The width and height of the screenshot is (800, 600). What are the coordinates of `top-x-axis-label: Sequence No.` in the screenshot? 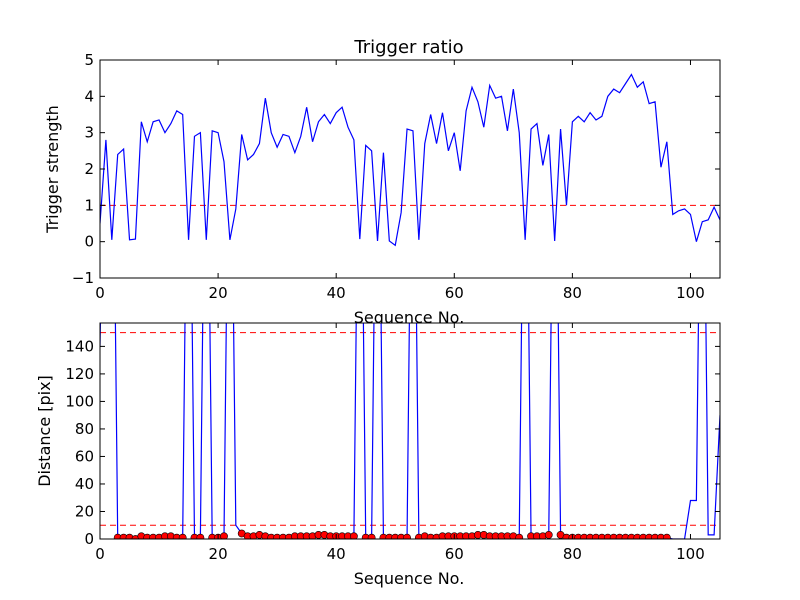 It's located at (409, 317).